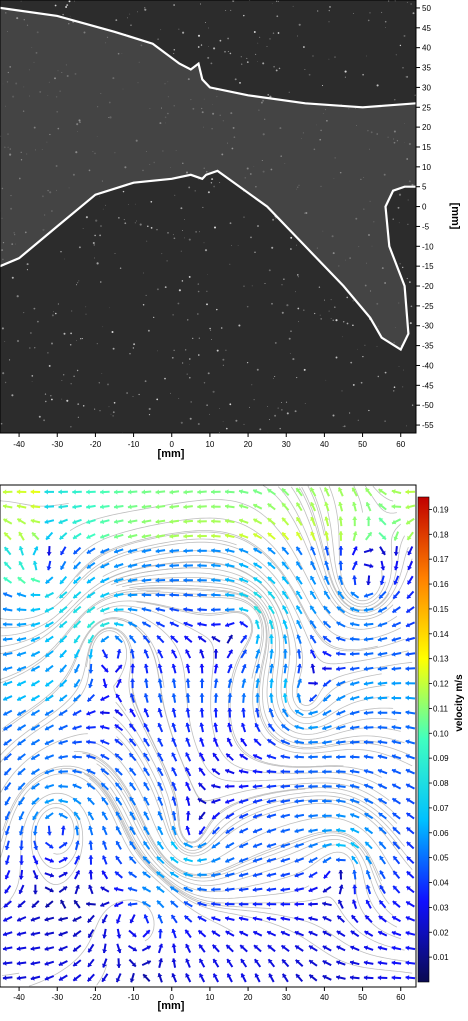  What do you see at coordinates (441, 858) in the screenshot?
I see `colorbar-tick-label: 0.05` at bounding box center [441, 858].